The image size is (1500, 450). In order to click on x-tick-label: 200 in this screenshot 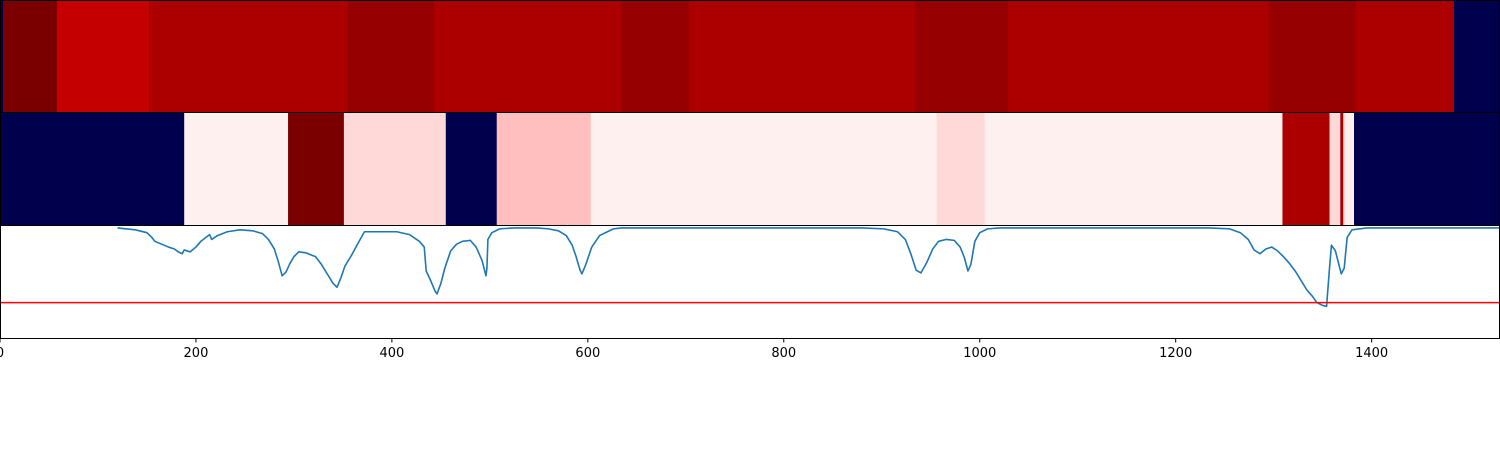, I will do `click(196, 353)`.